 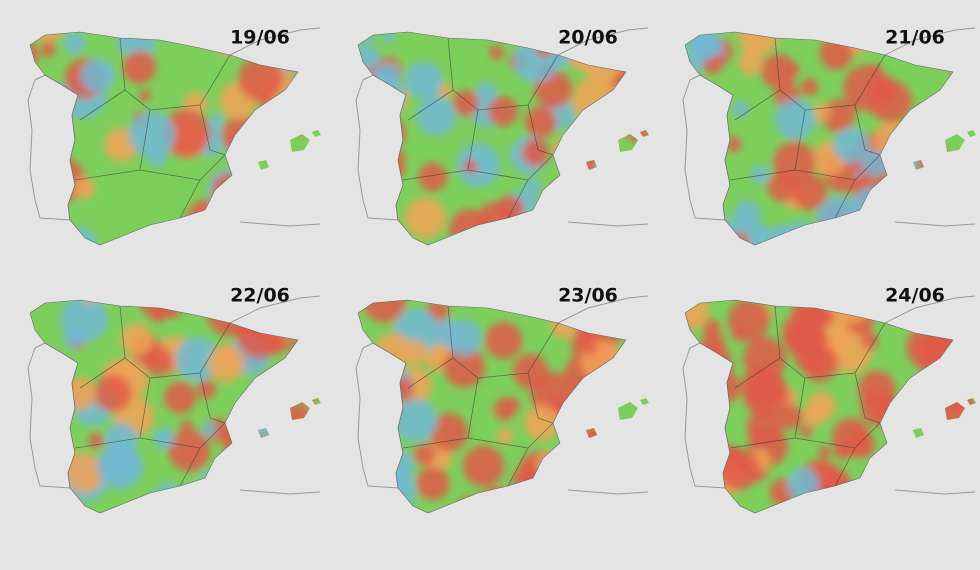 I want to click on date-label: 23/06, so click(x=588, y=296).